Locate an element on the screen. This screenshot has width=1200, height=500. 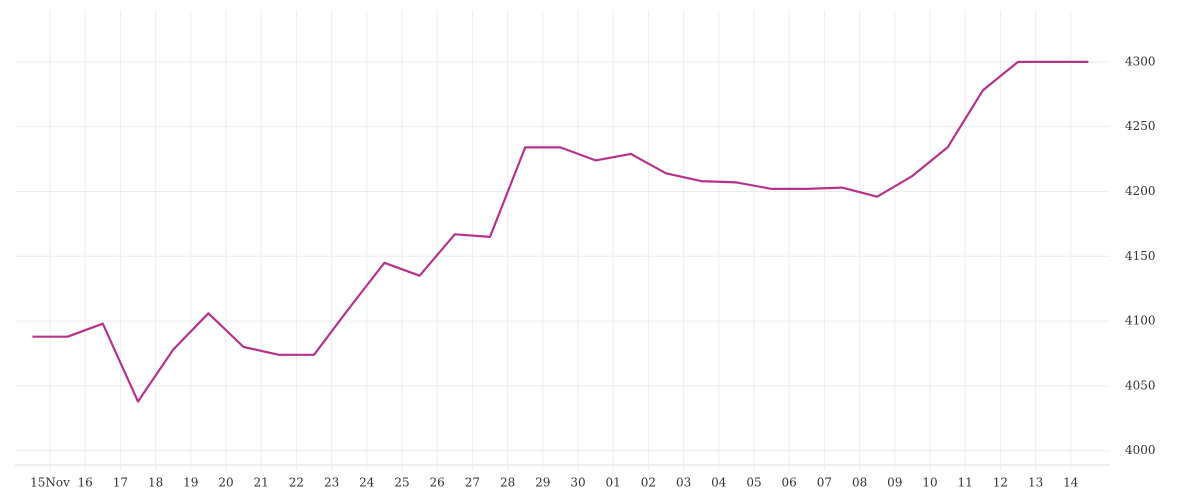
x-tick-label: 20 is located at coordinates (225, 483).